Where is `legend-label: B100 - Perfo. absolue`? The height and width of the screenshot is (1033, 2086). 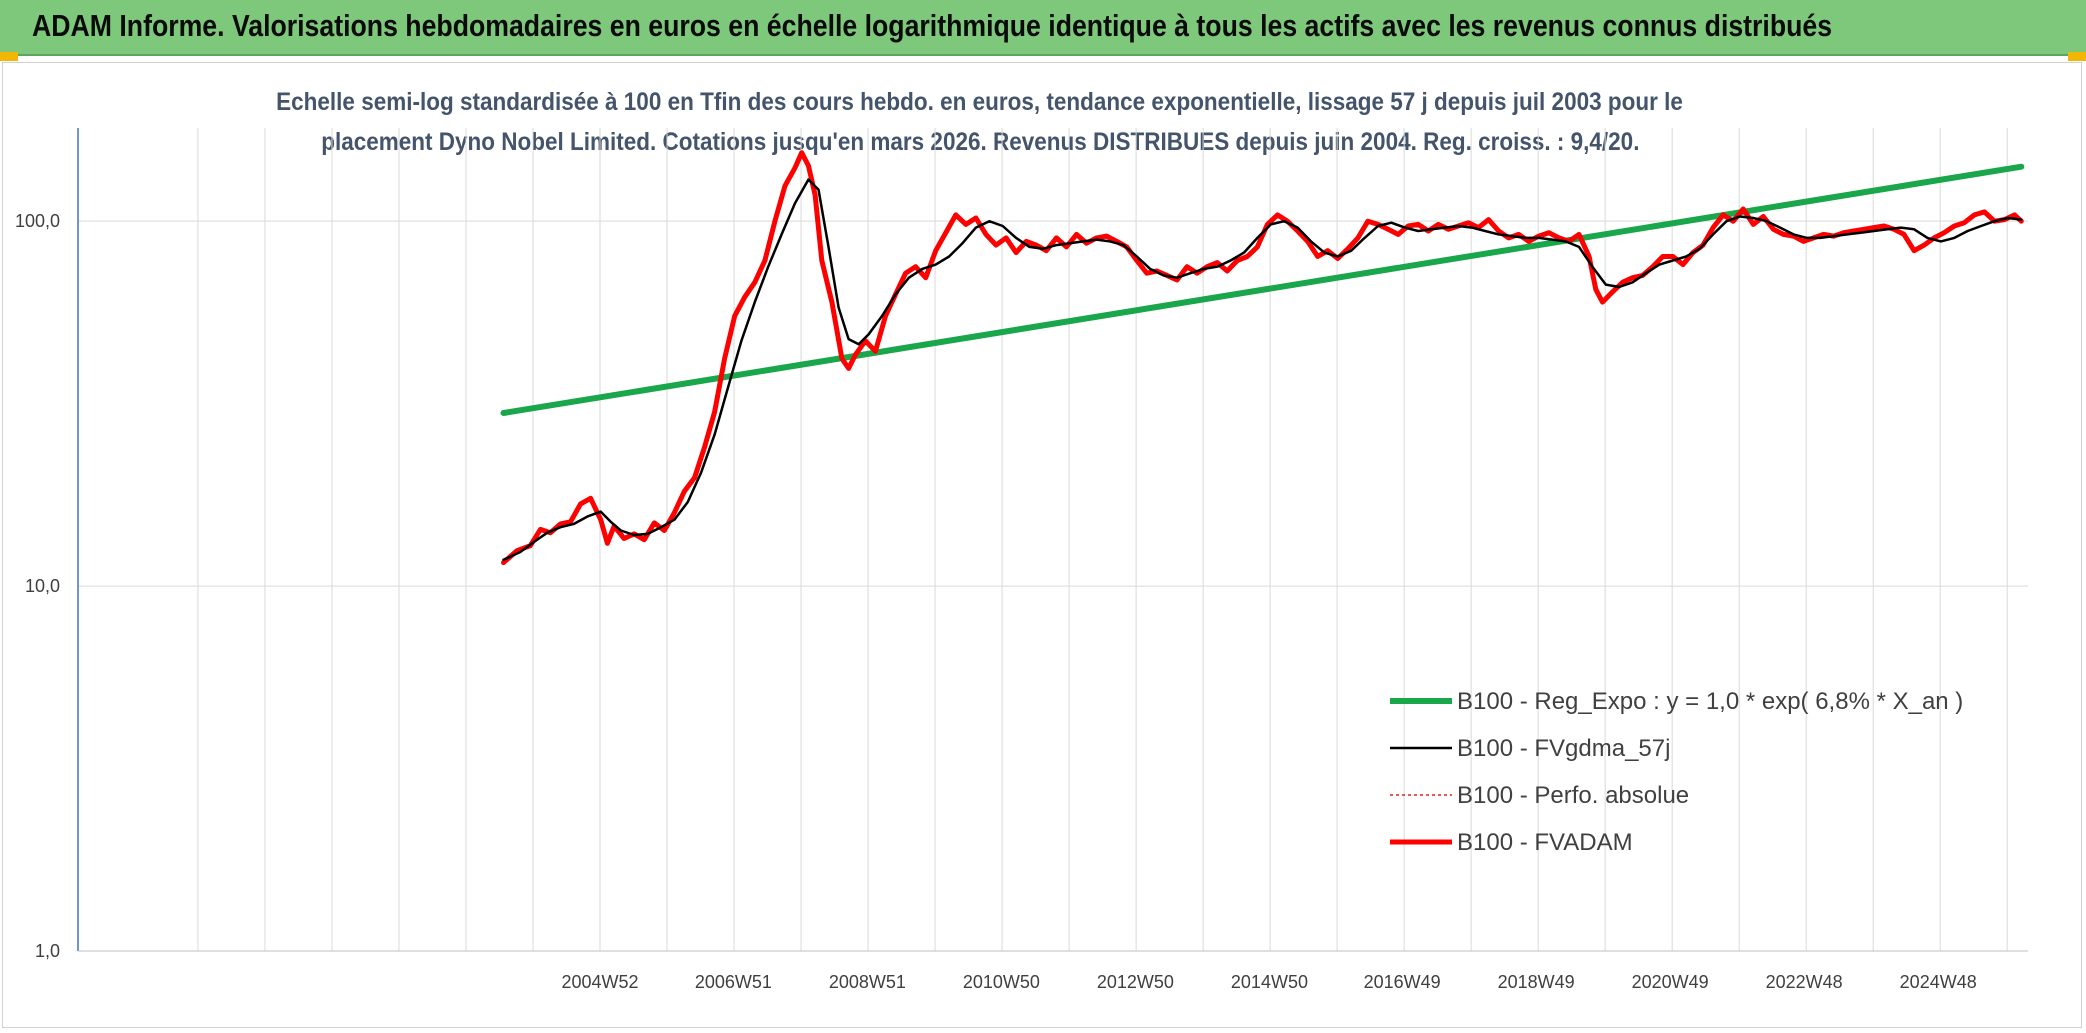
legend-label: B100 - Perfo. absolue is located at coordinates (1573, 795).